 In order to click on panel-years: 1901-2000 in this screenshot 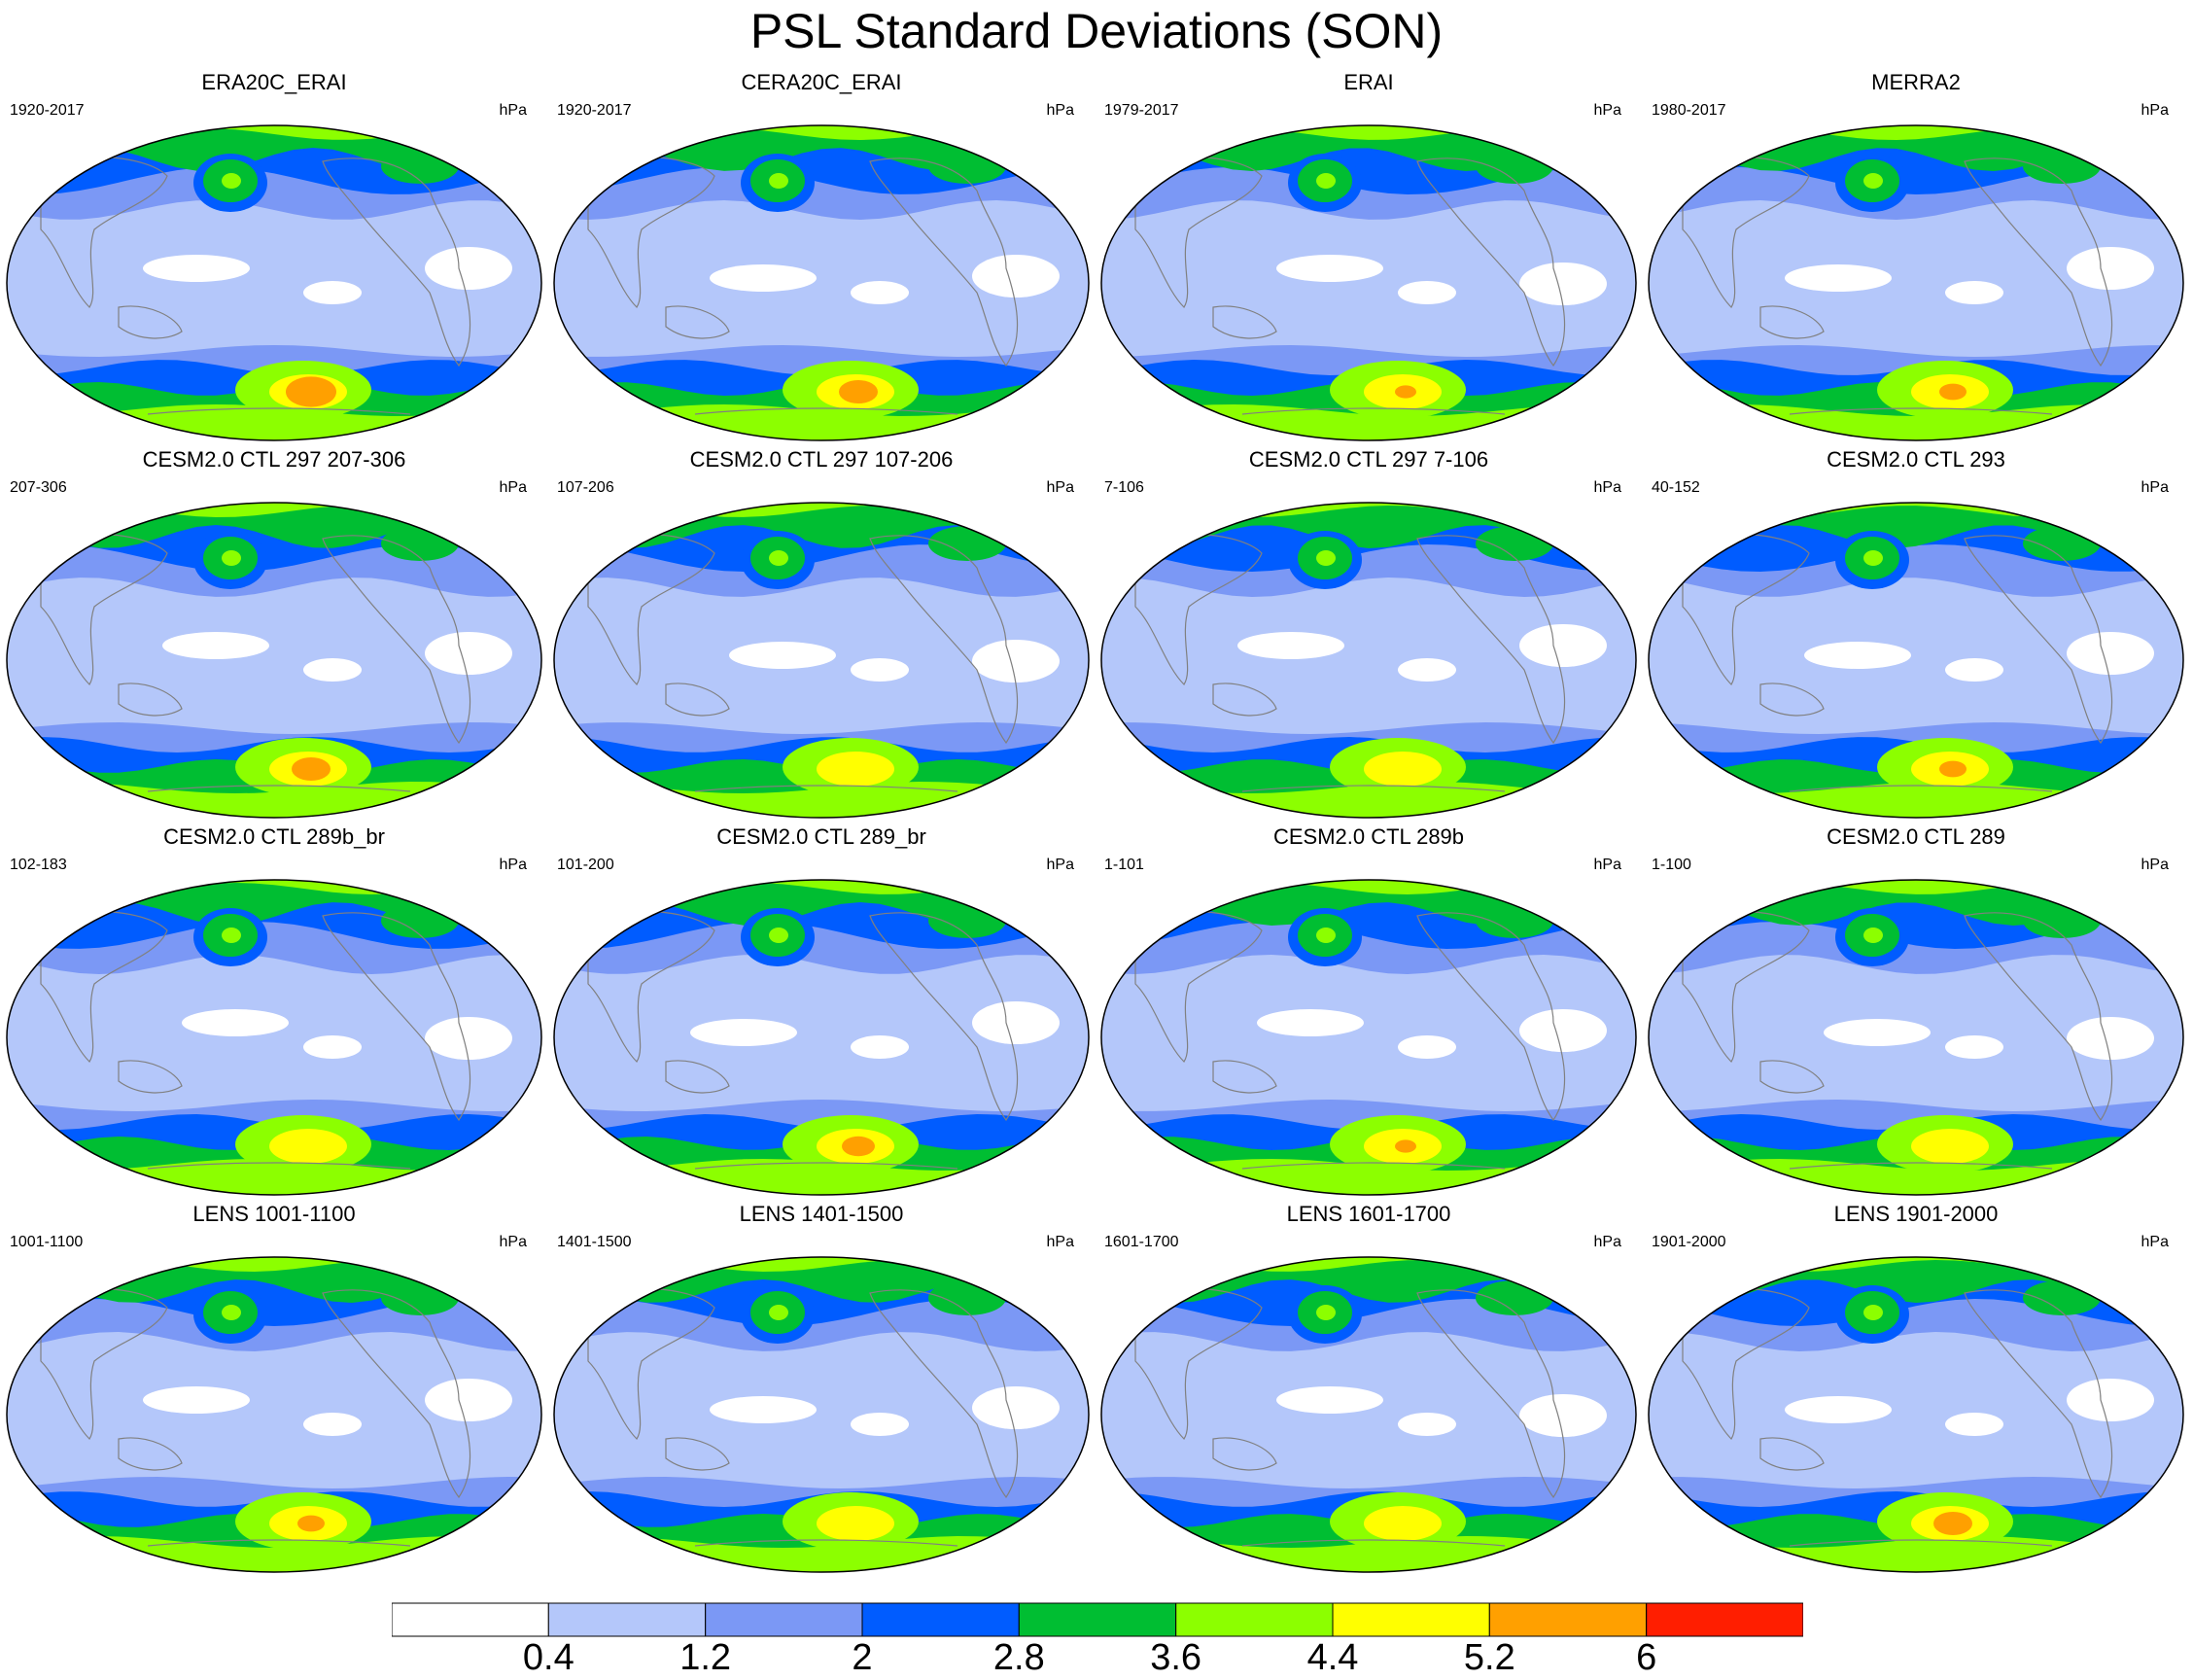, I will do `click(1689, 1242)`.